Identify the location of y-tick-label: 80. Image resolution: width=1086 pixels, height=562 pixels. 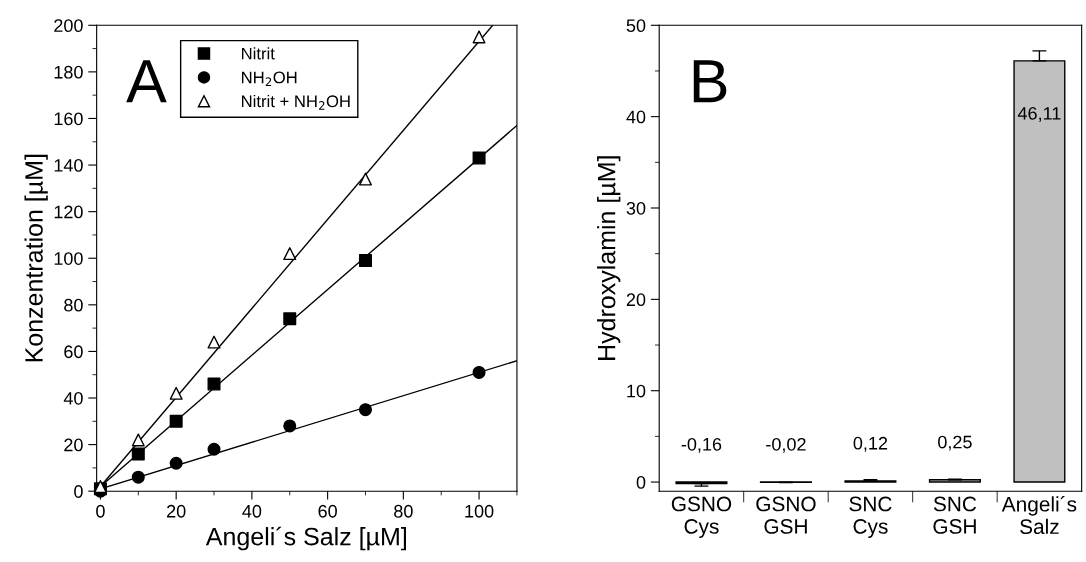
(73, 305).